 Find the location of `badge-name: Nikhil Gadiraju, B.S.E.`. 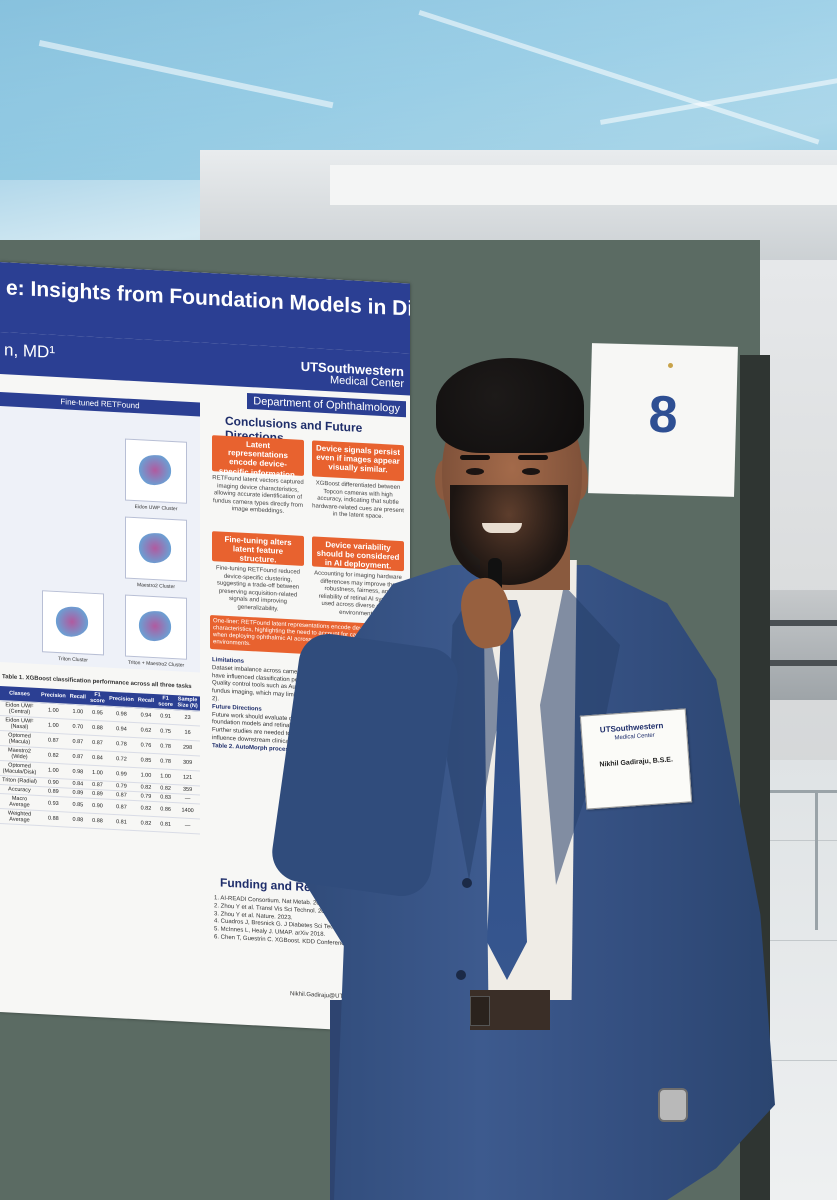

badge-name: Nikhil Gadiraju, B.S.E. is located at coordinates (636, 762).